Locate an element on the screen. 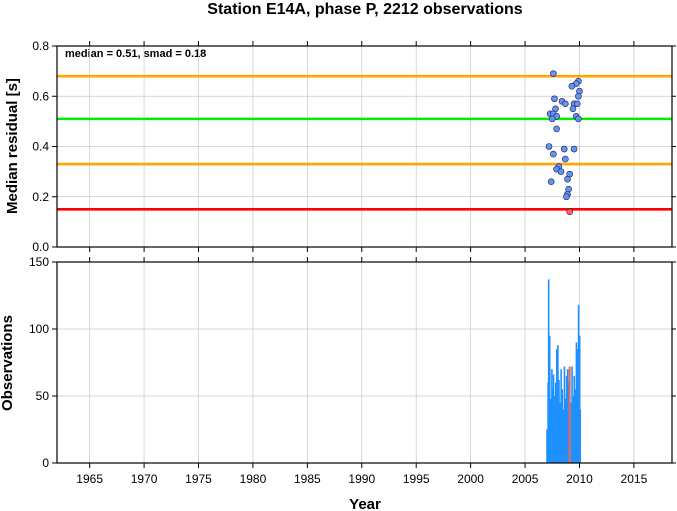 The height and width of the screenshot is (511, 677). outlier-point is located at coordinates (569, 212).